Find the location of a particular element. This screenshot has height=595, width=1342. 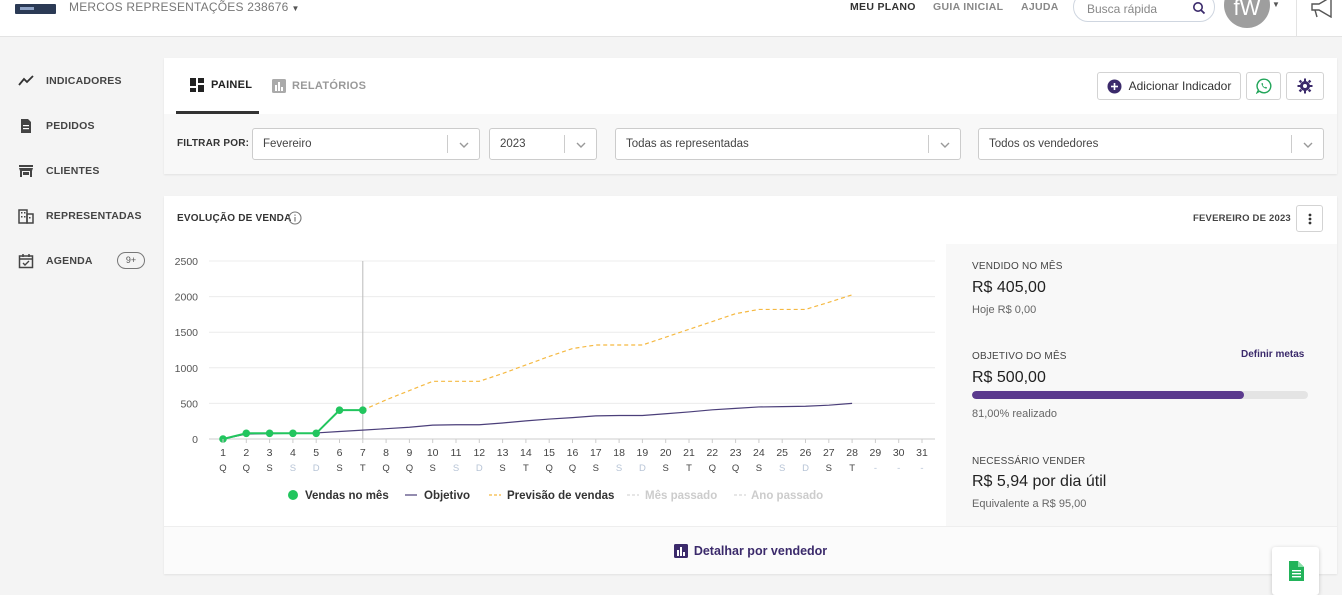

plus-circle-icon is located at coordinates (1114, 86).